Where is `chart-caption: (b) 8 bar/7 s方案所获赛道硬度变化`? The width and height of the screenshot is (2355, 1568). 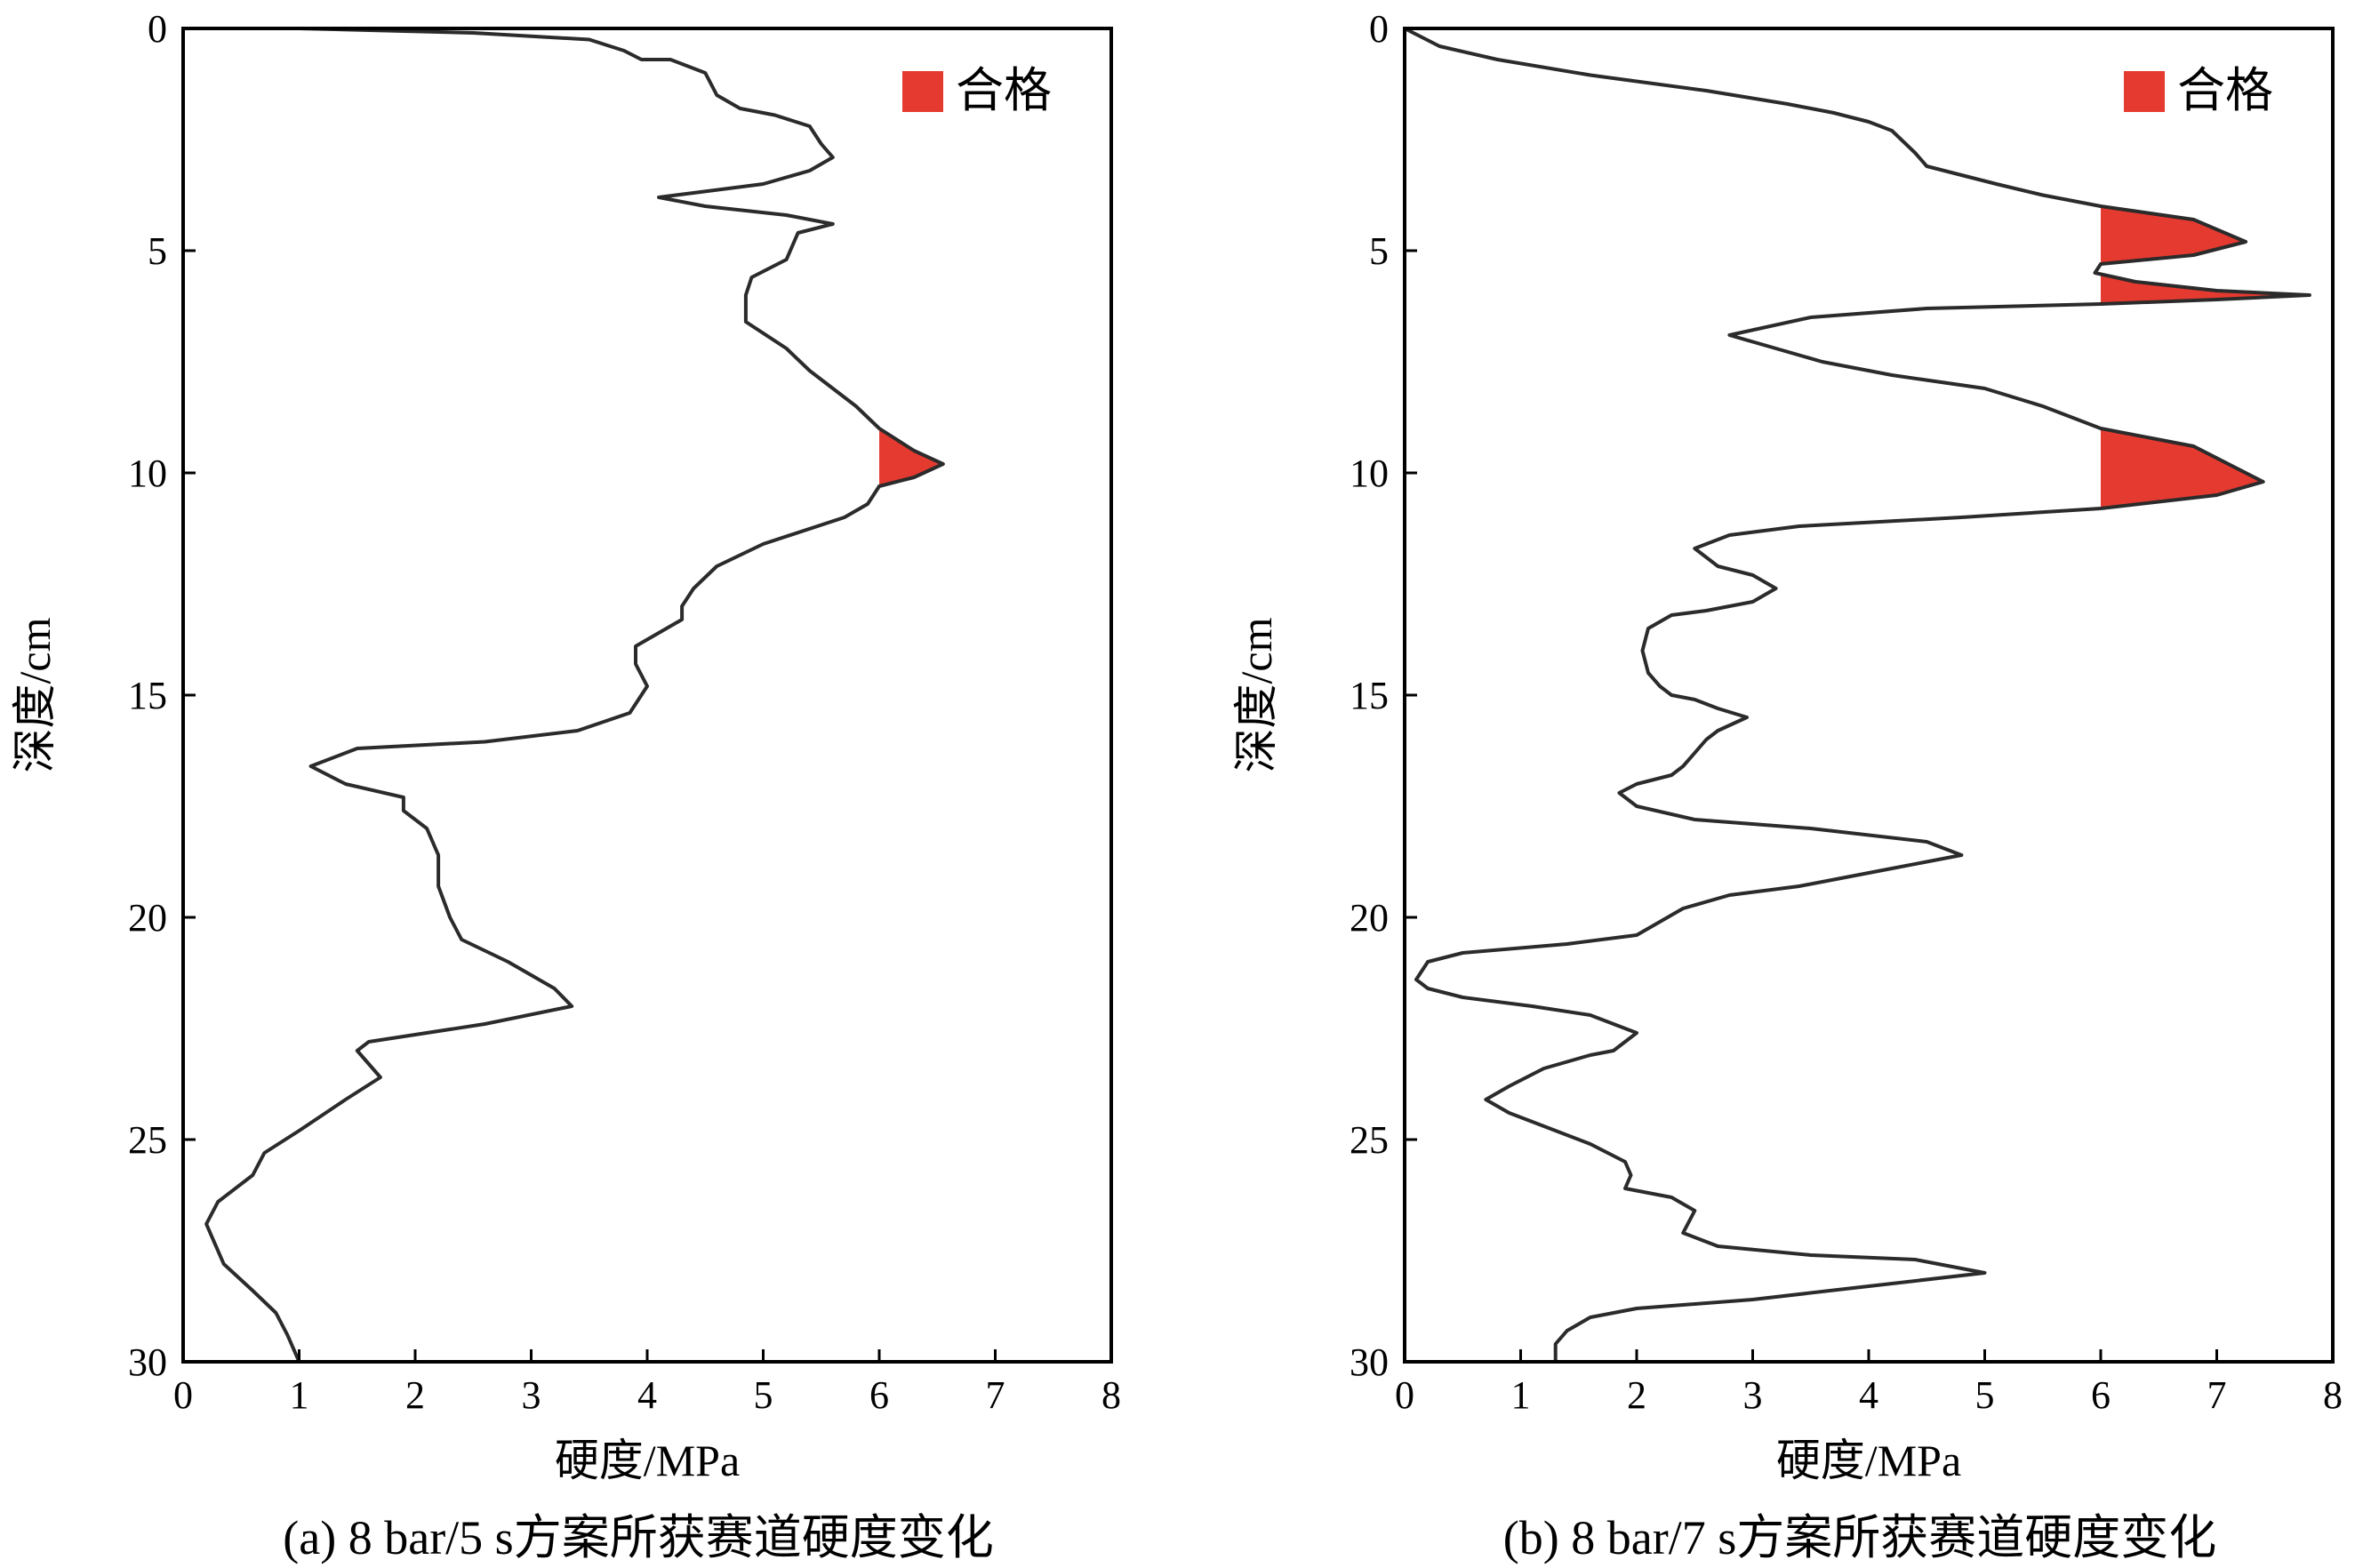 chart-caption: (b) 8 bar/7 s方案所获赛道硬度变化 is located at coordinates (1859, 1537).